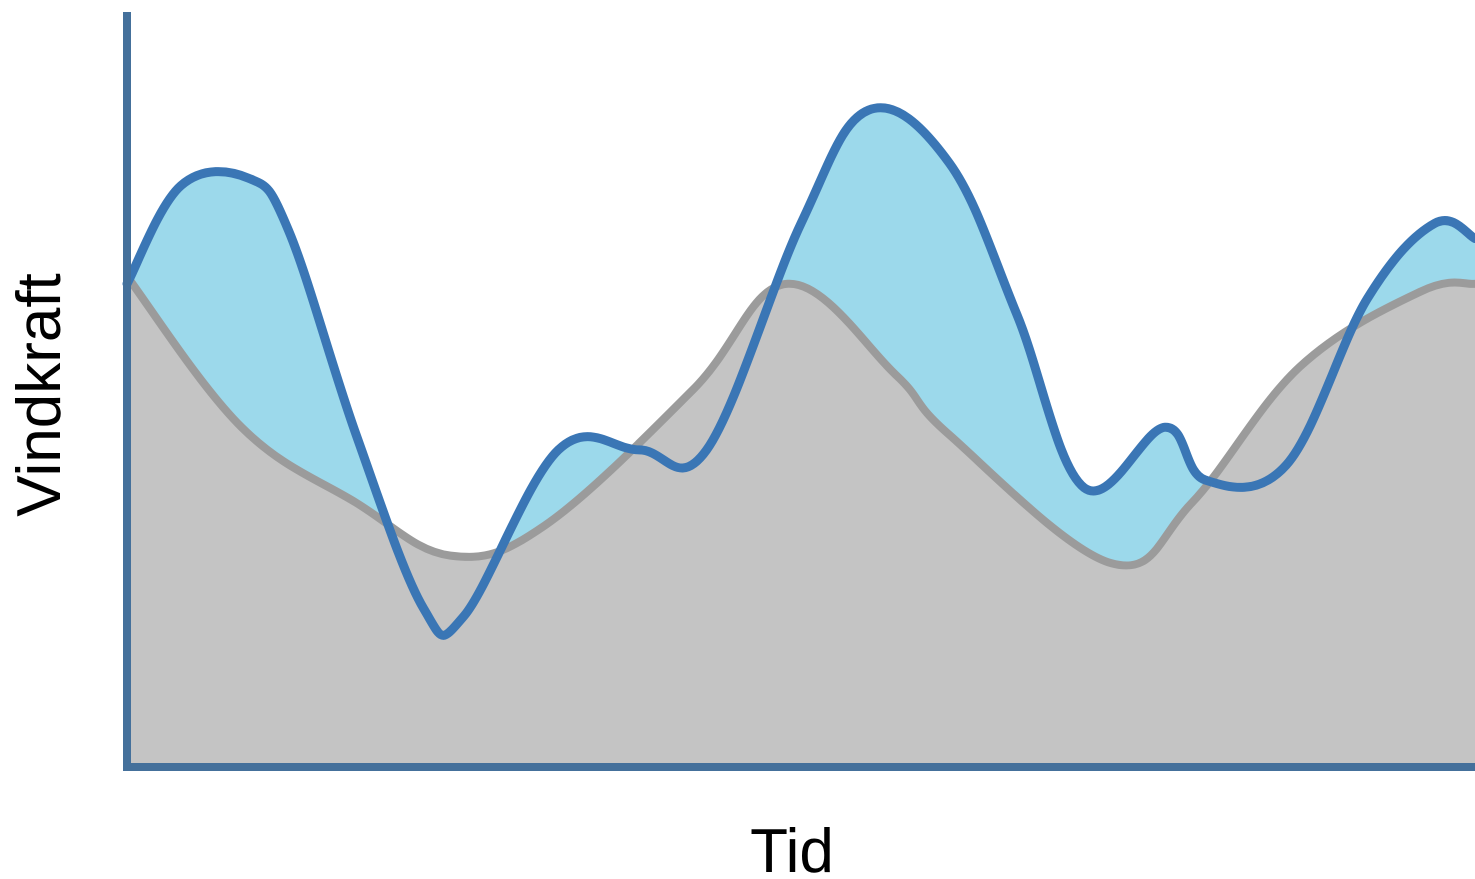 The height and width of the screenshot is (879, 1475). What do you see at coordinates (792, 848) in the screenshot?
I see `x-axis-label: Tid` at bounding box center [792, 848].